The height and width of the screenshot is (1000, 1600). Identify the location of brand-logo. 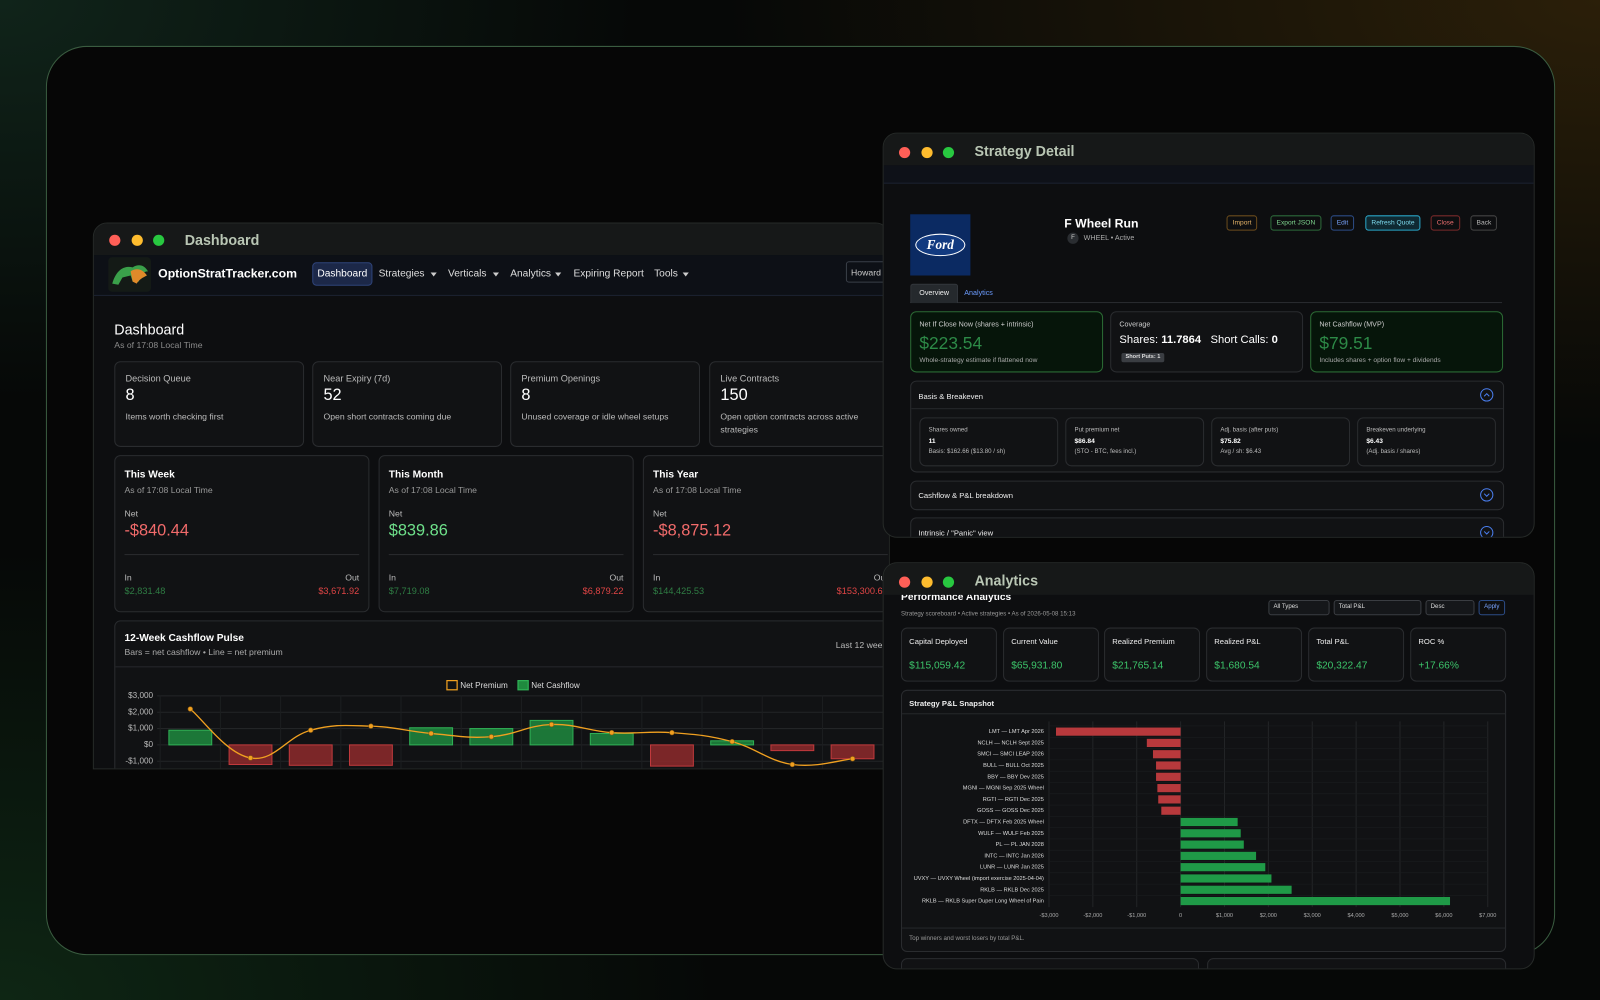
(130, 274).